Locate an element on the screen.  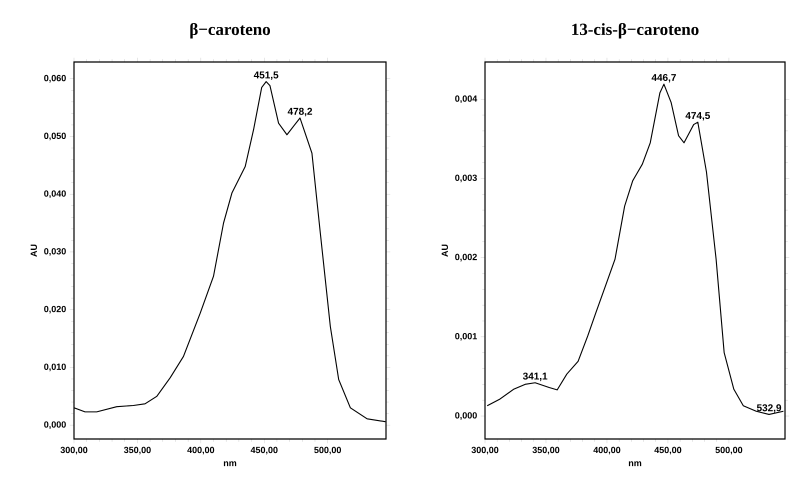
chart-title: β−caroteno is located at coordinates (230, 30).